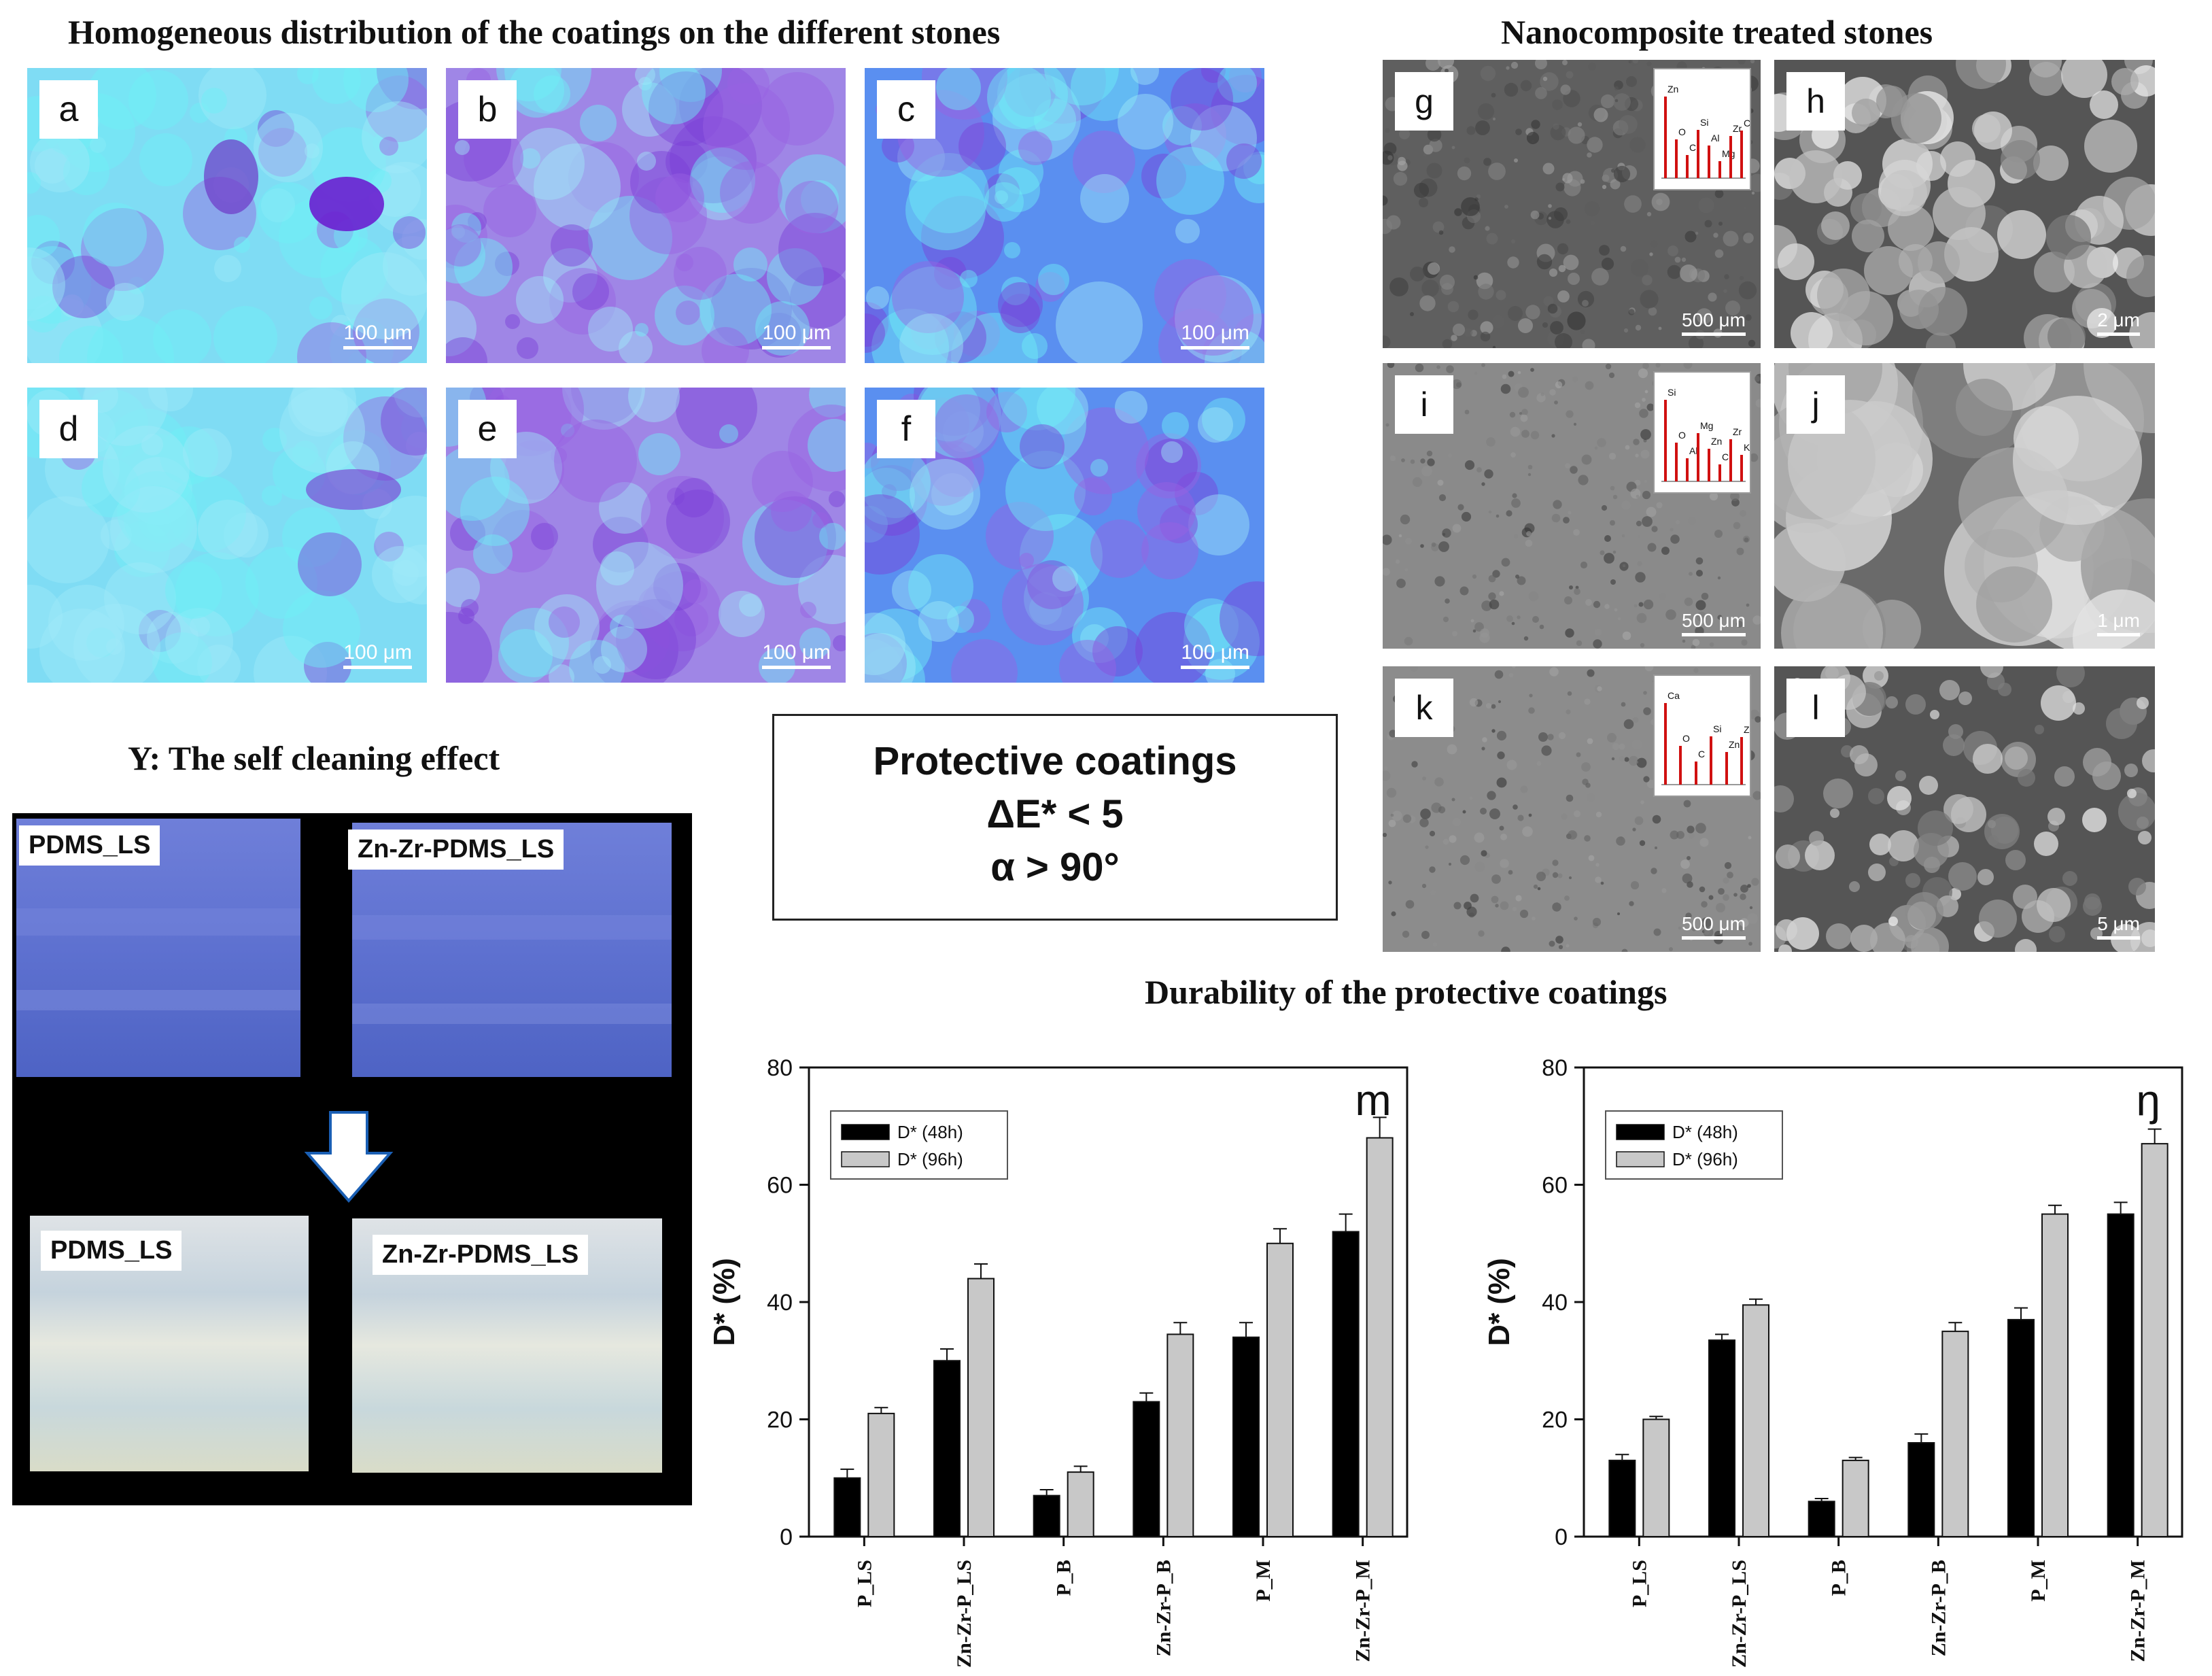 The image size is (2212, 1676). Describe the element at coordinates (646, 216) in the screenshot. I see `fluorescence-panel-b: b 100 μm` at that location.